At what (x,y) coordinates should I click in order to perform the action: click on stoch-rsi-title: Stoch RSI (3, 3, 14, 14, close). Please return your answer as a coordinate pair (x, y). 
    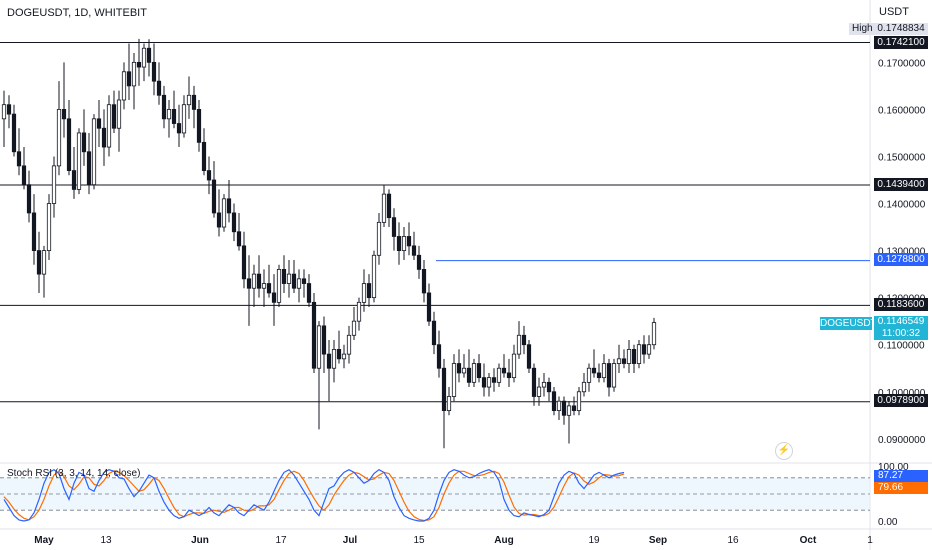
    Looking at the image, I should click on (74, 473).